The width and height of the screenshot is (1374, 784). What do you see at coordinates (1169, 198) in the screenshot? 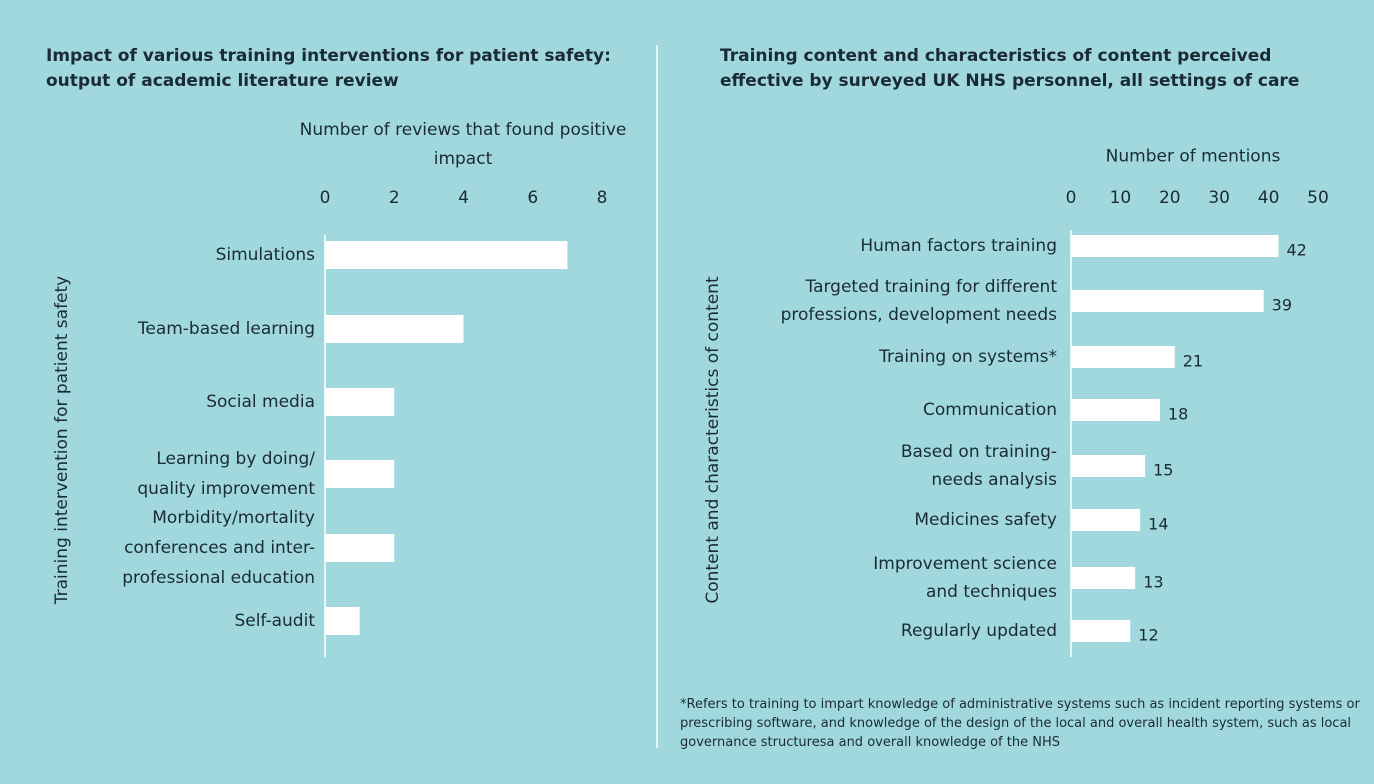
I see `x-tick-label: 20` at bounding box center [1169, 198].